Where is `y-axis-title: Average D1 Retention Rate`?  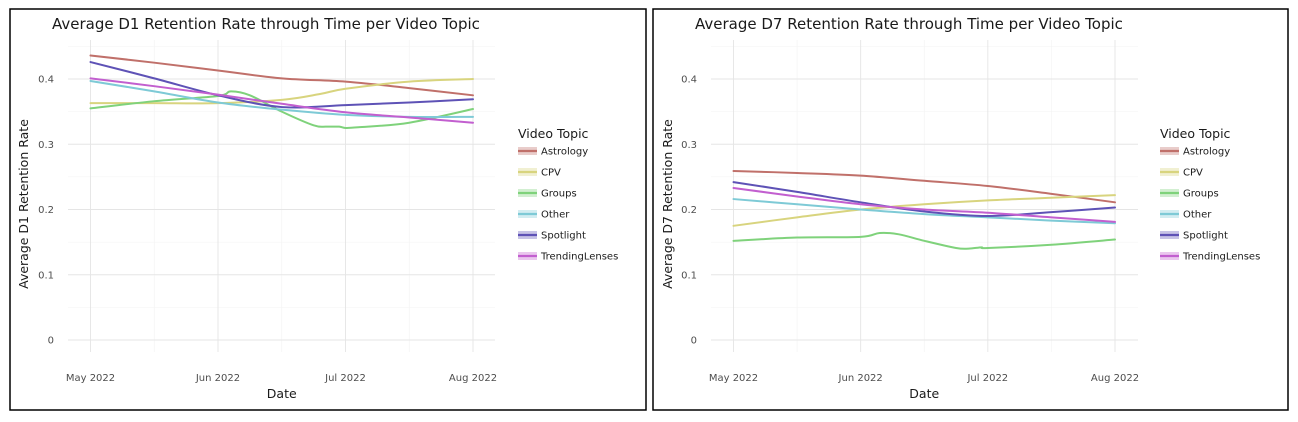 y-axis-title: Average D1 Retention Rate is located at coordinates (23, 204).